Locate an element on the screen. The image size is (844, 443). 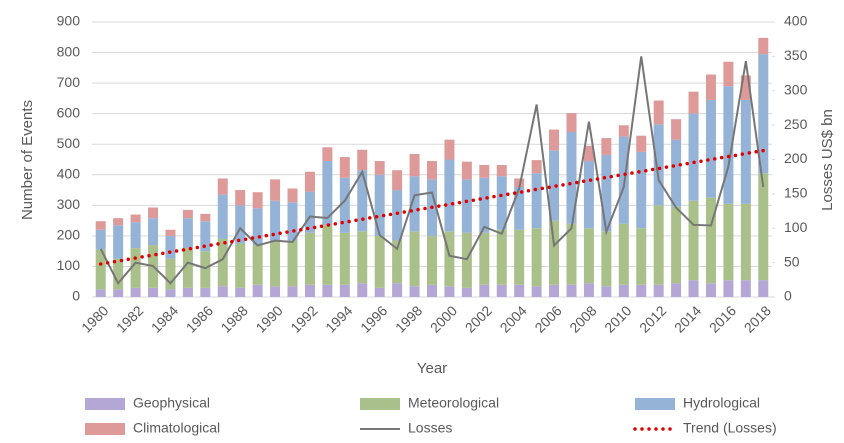
y-tick-label: 900 is located at coordinates (69, 21).